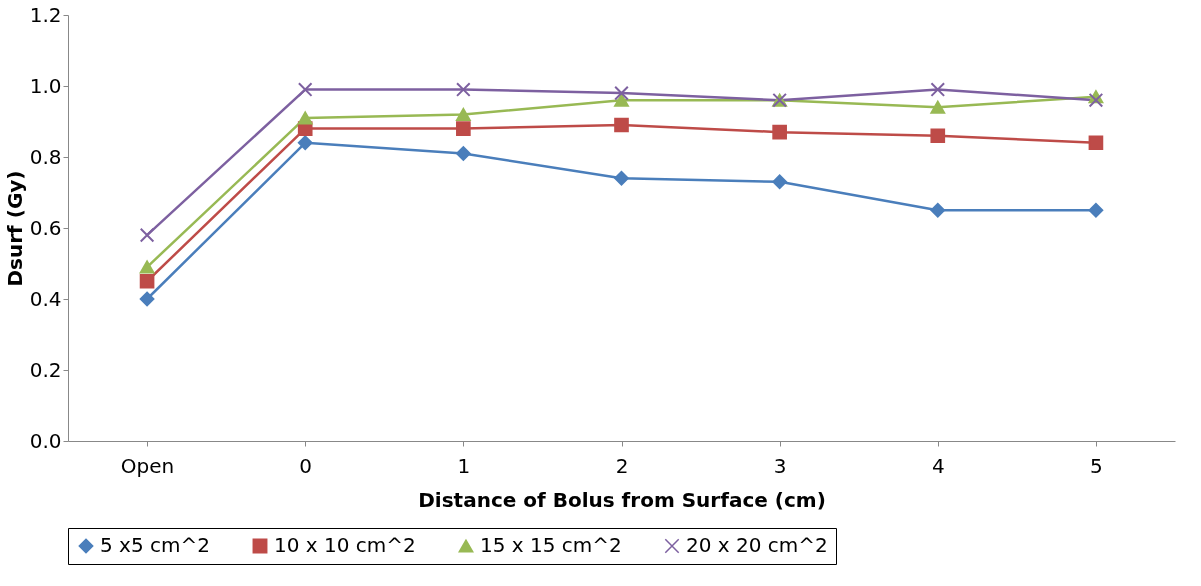 This screenshot has height=586, width=1201. What do you see at coordinates (464, 465) in the screenshot?
I see `x-tick-label: 1` at bounding box center [464, 465].